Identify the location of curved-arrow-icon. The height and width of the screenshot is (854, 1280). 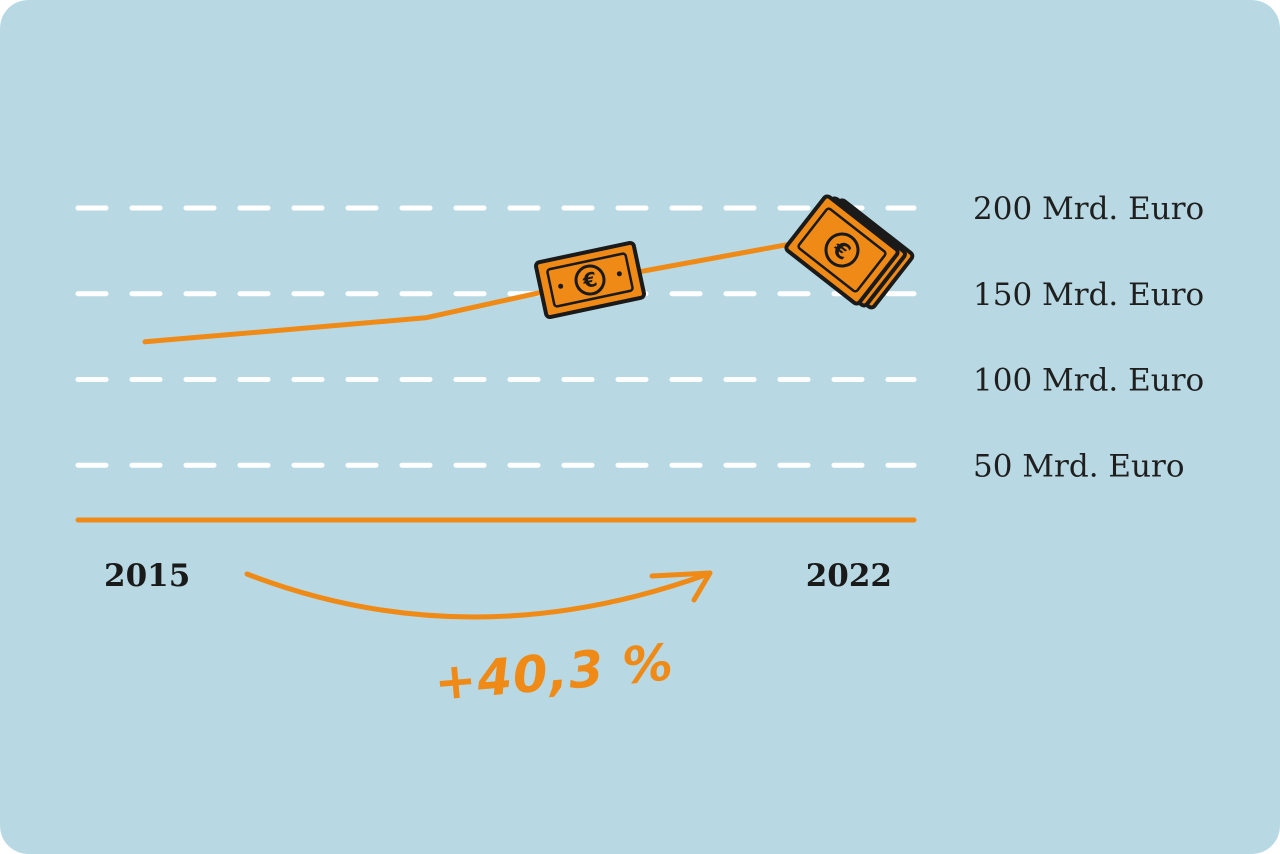
(478, 595).